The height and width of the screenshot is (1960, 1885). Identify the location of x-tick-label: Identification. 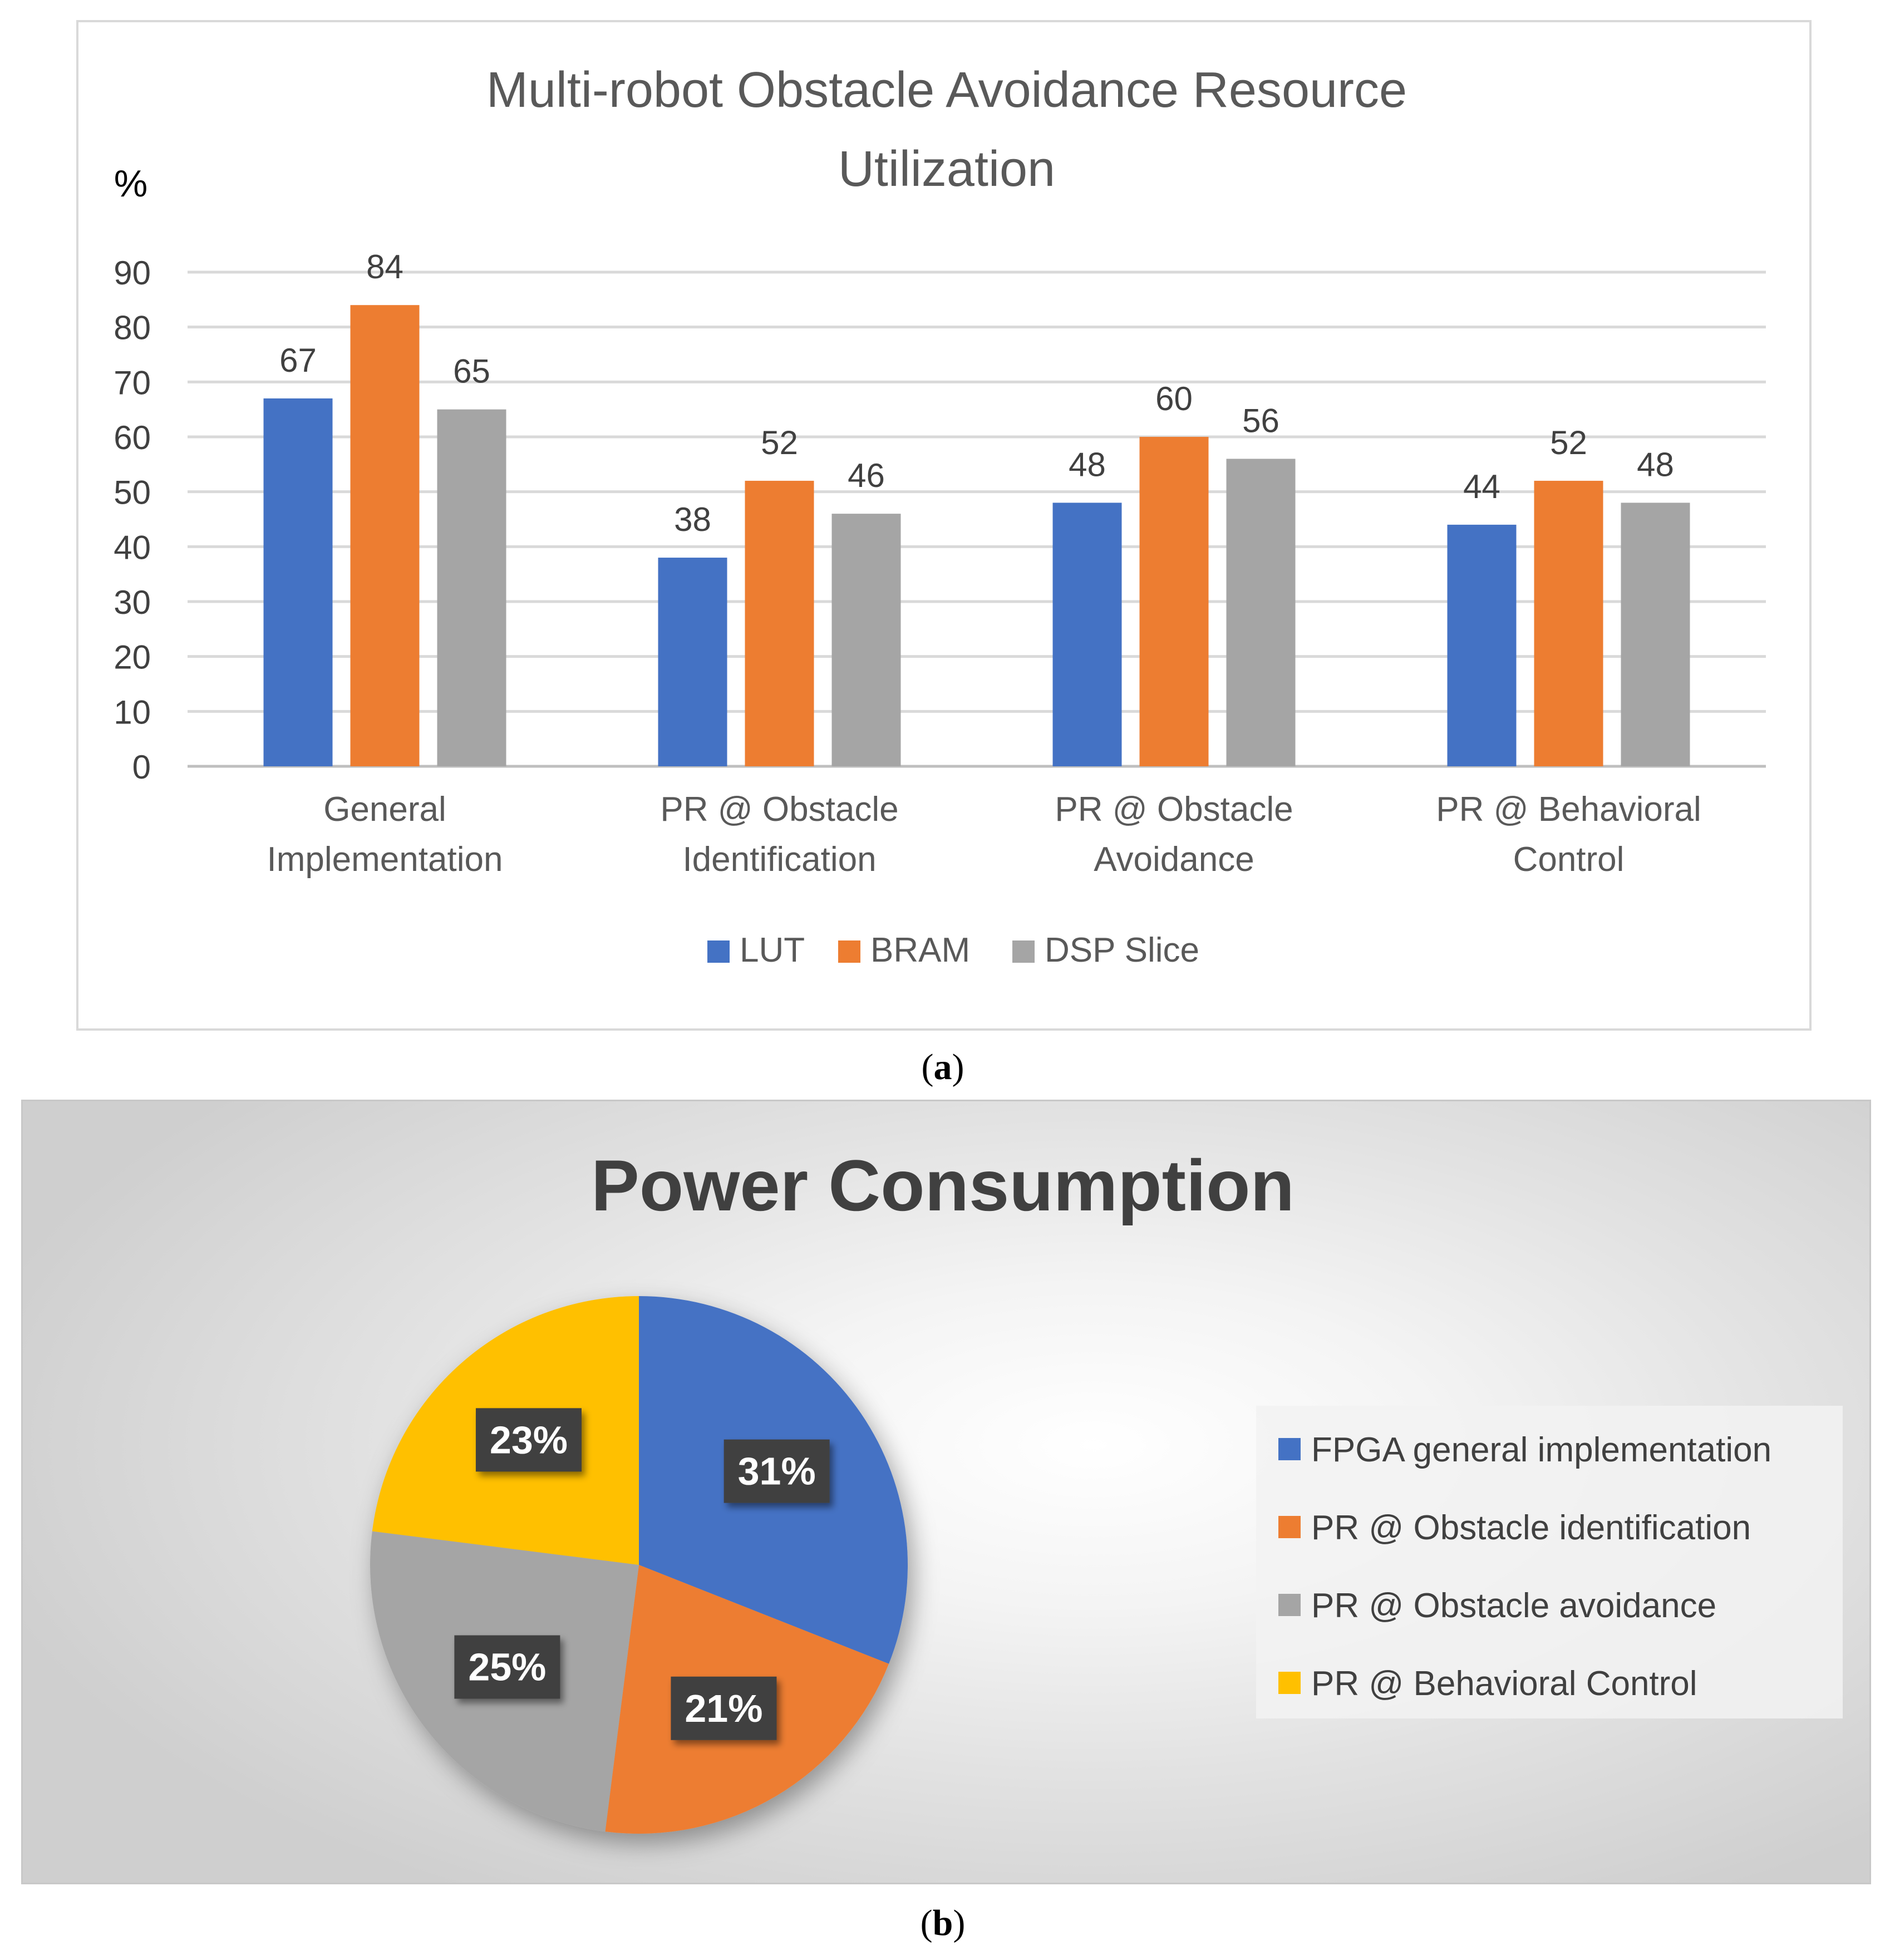
(779, 859).